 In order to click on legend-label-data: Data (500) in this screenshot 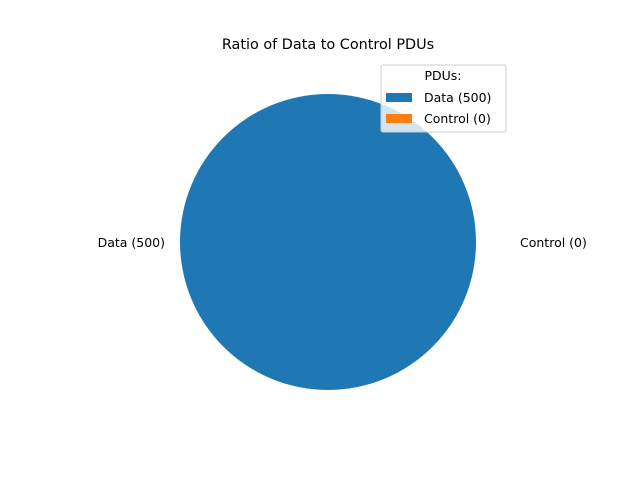, I will do `click(457, 97)`.